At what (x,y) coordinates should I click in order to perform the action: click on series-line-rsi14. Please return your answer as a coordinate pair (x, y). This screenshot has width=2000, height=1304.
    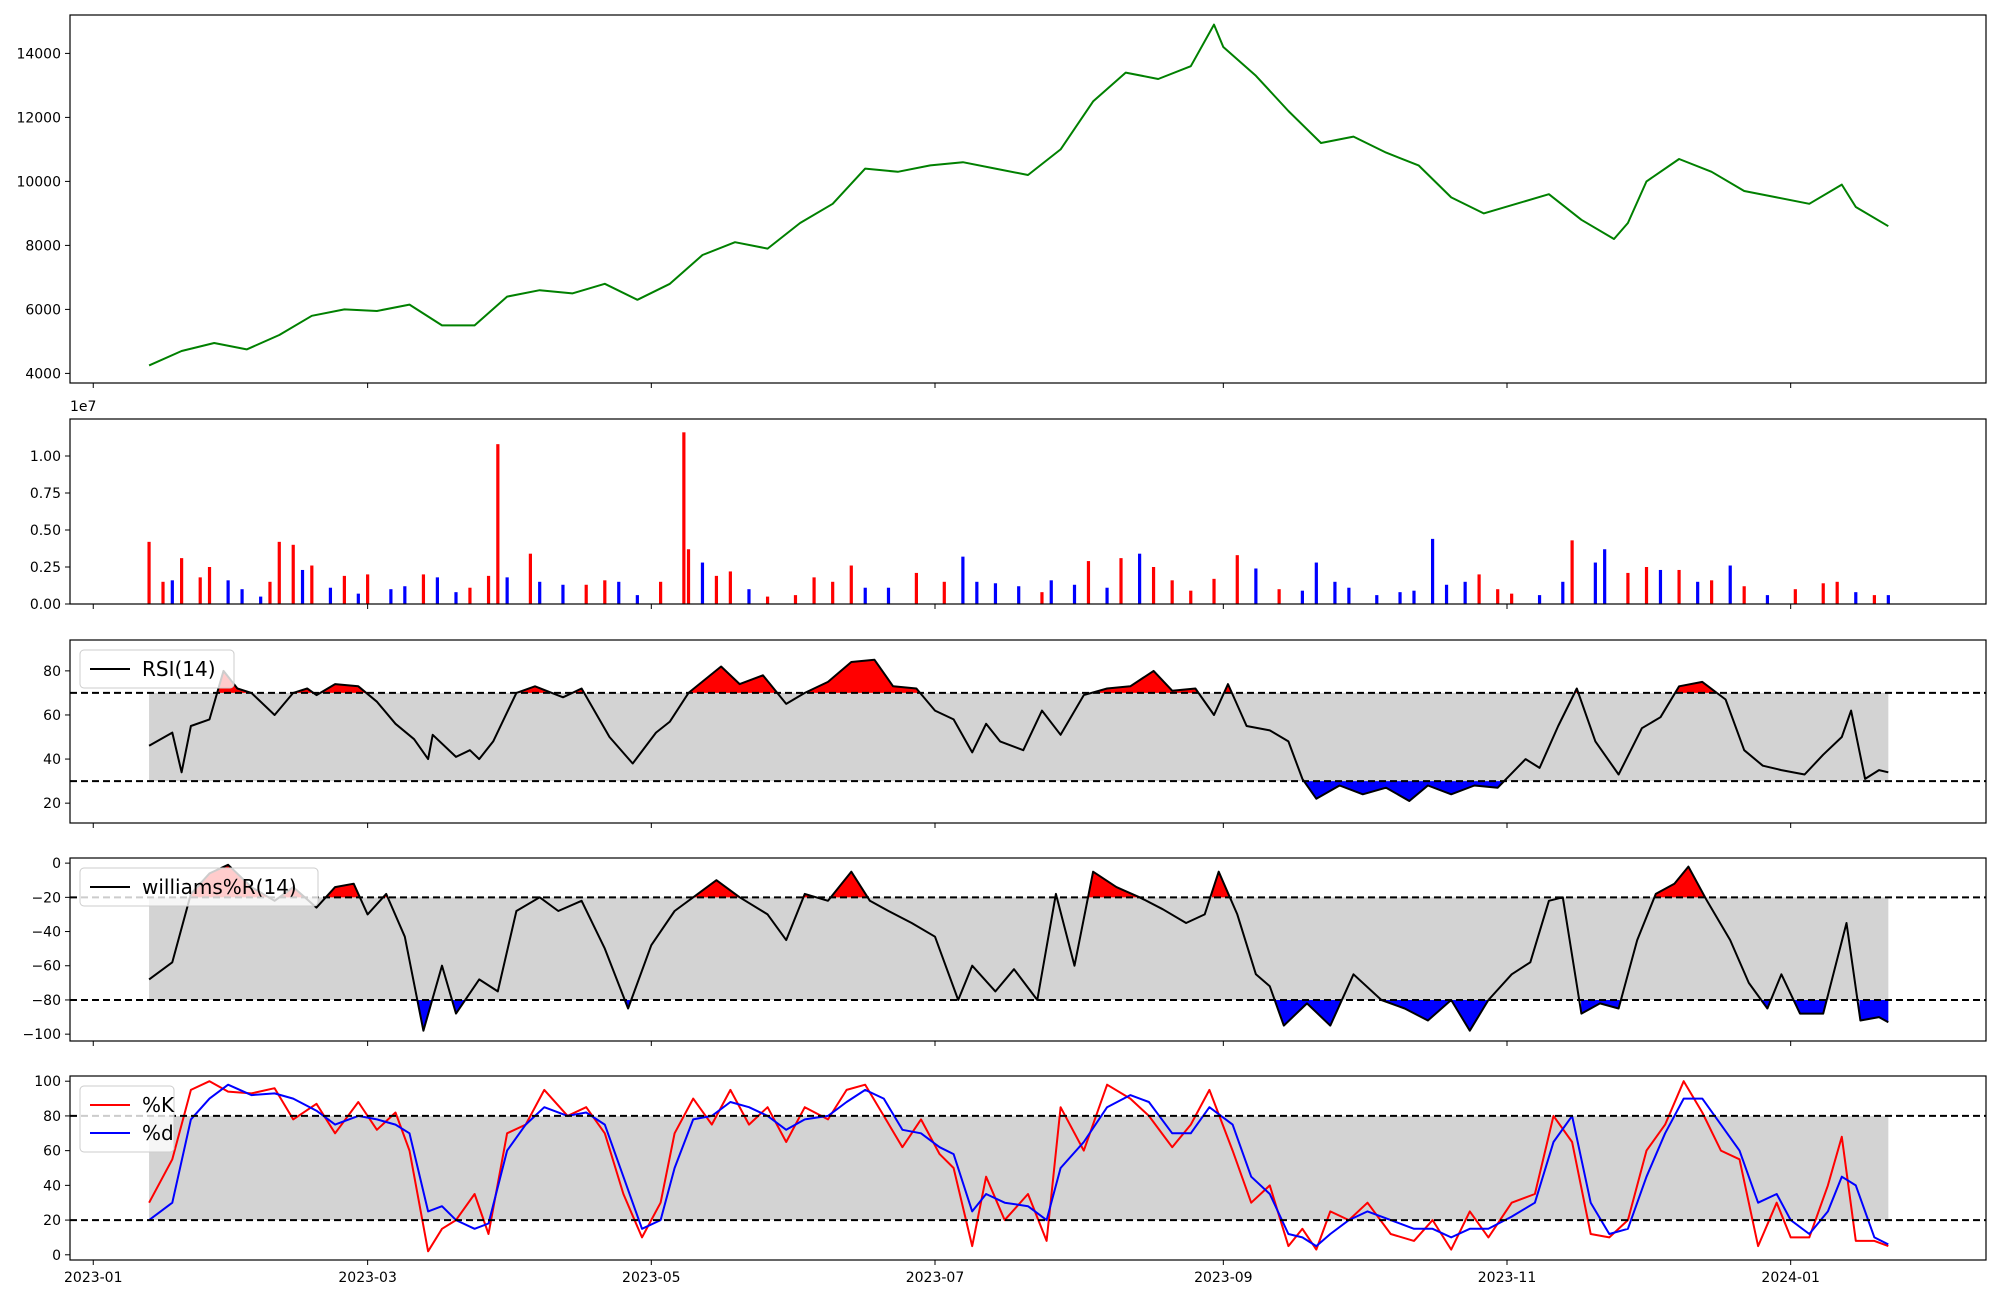
    Looking at the image, I should click on (1018, 730).